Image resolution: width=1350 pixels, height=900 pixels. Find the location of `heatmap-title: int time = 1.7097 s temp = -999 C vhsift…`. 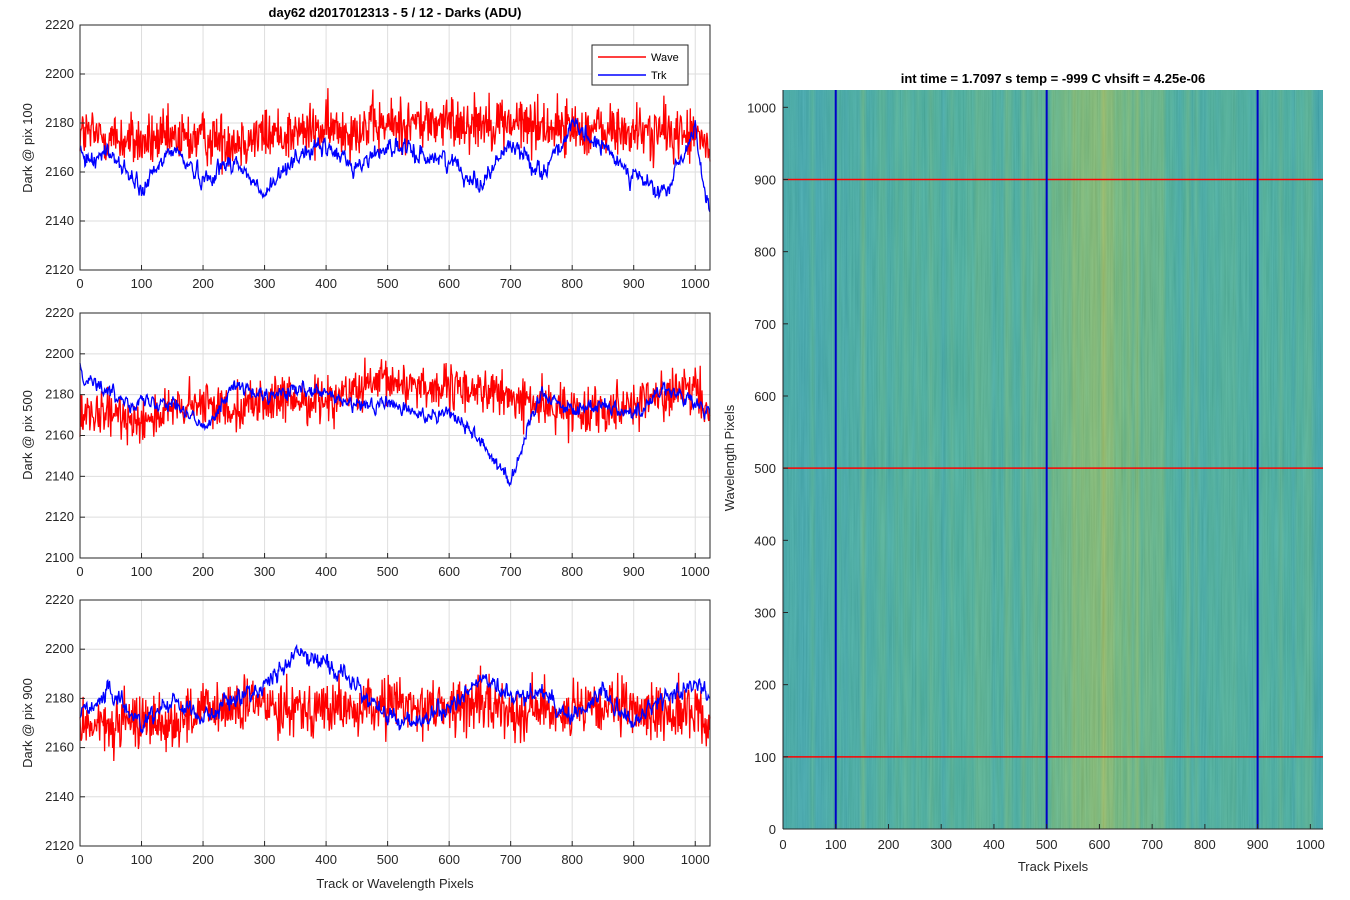

heatmap-title: int time = 1.7097 s temp = -999 C vhsift… is located at coordinates (1053, 78).